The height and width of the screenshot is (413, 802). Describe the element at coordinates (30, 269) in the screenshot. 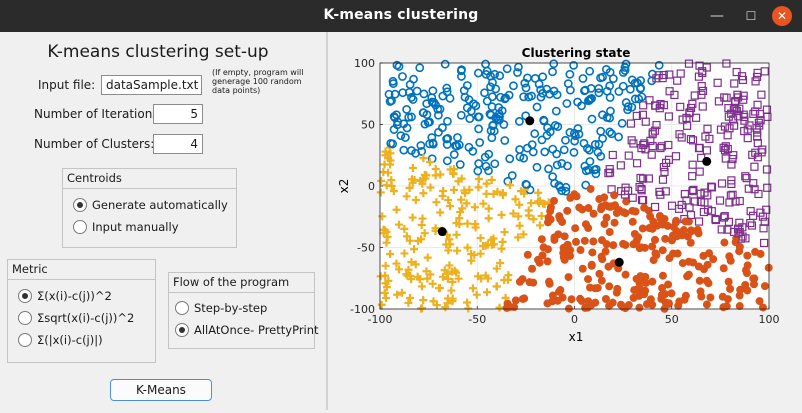

I see `metric-title: Metric` at that location.